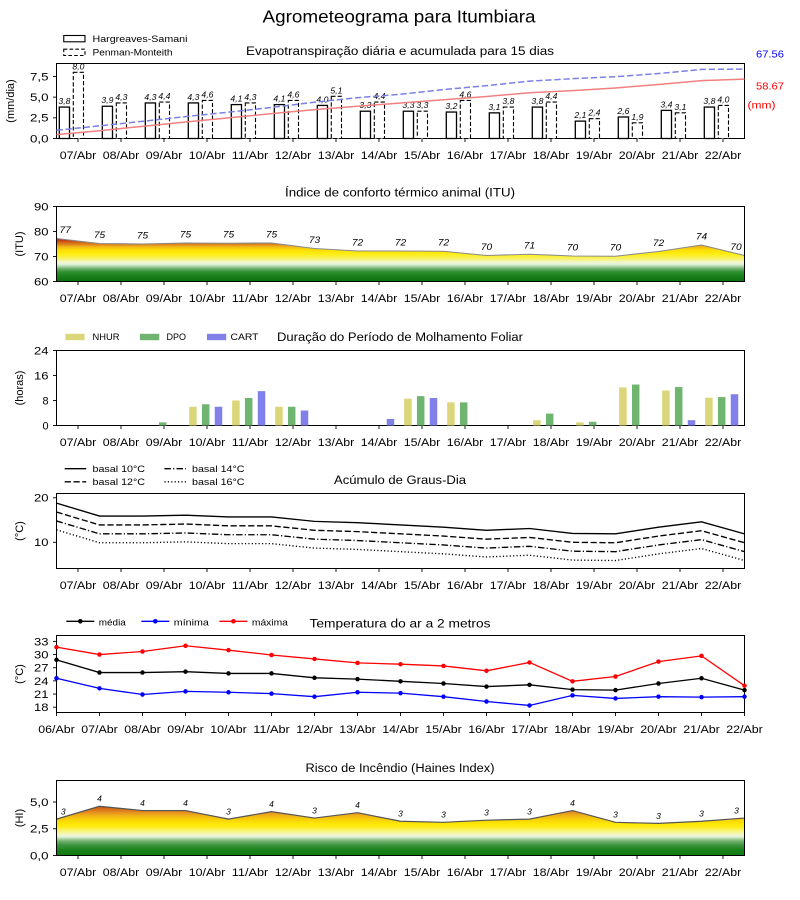 Image resolution: width=800 pixels, height=900 pixels. Describe the element at coordinates (177, 336) in the screenshot. I see `svg-text: DPO` at that location.